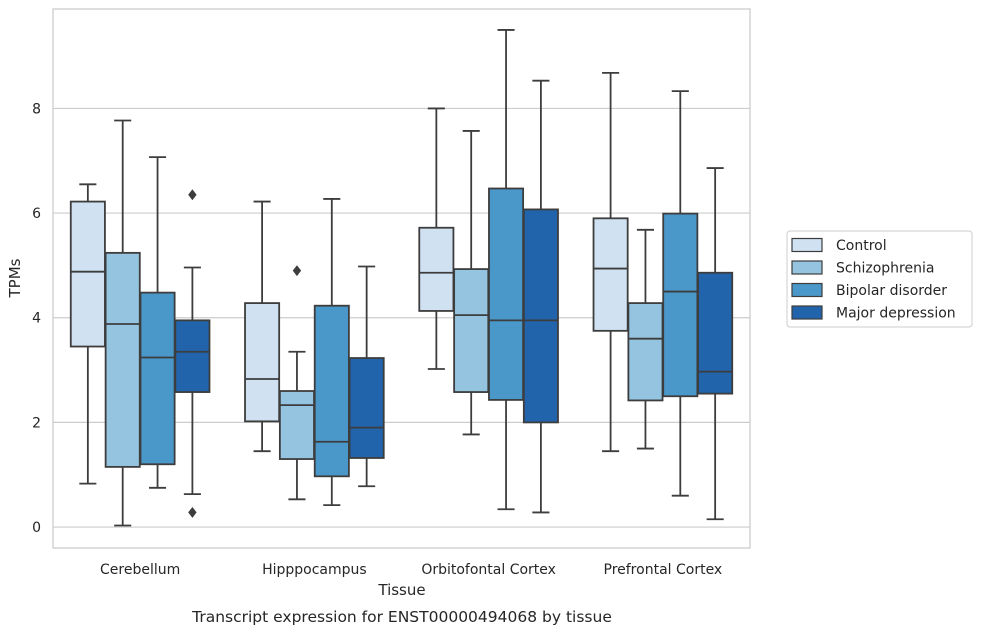  What do you see at coordinates (861, 246) in the screenshot?
I see `legend-label: Control` at bounding box center [861, 246].